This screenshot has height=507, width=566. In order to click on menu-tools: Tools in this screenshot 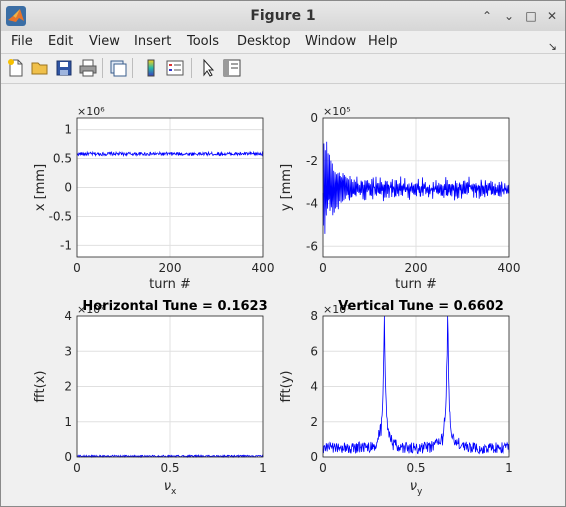, I will do `click(203, 41)`.